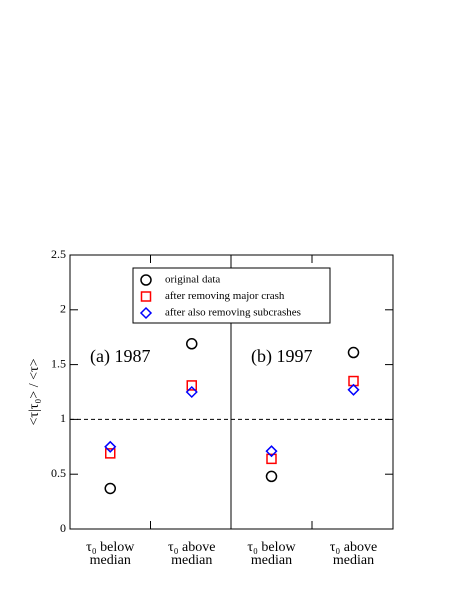  I want to click on y-tick-label: 2.5, so click(58, 254).